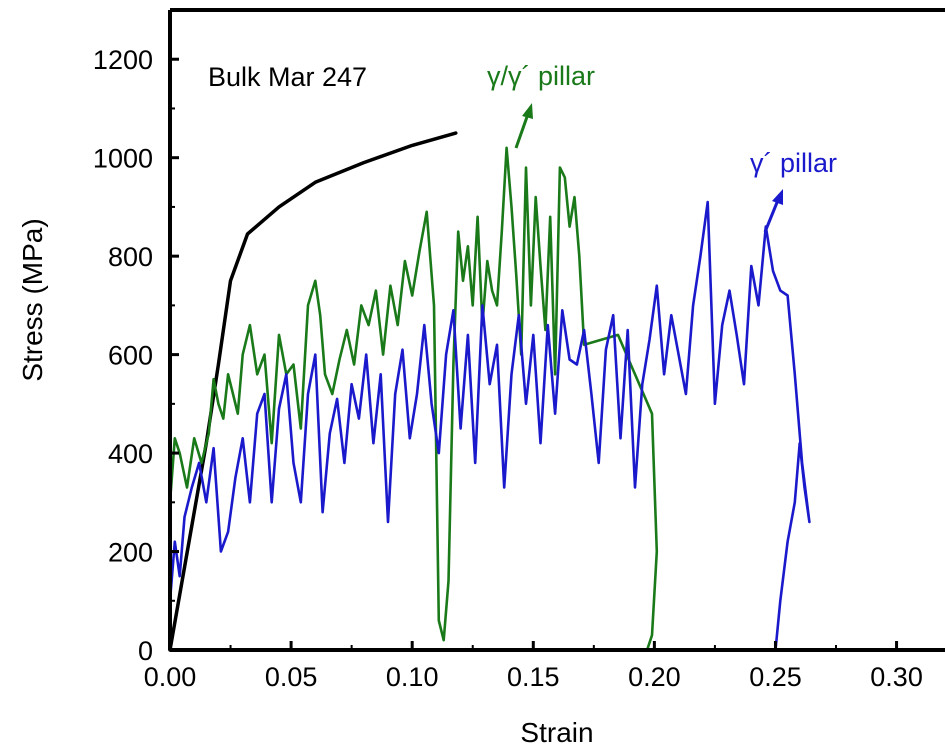 This screenshot has width=945, height=752. What do you see at coordinates (130, 553) in the screenshot?
I see `y-tick-label: 200` at bounding box center [130, 553].